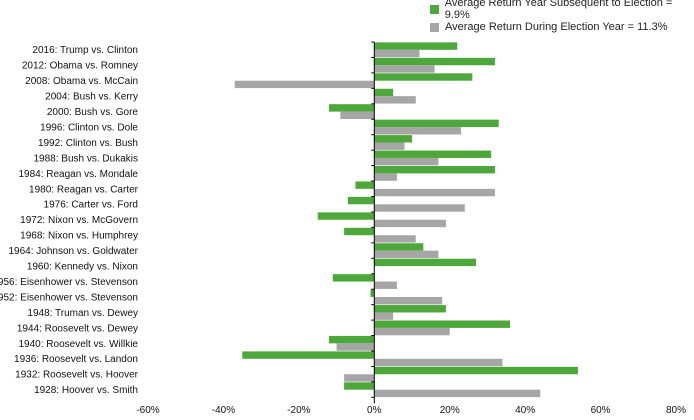 Image resolution: width=694 pixels, height=420 pixels. What do you see at coordinates (223, 410) in the screenshot?
I see `x-tick-label: -40%` at bounding box center [223, 410].